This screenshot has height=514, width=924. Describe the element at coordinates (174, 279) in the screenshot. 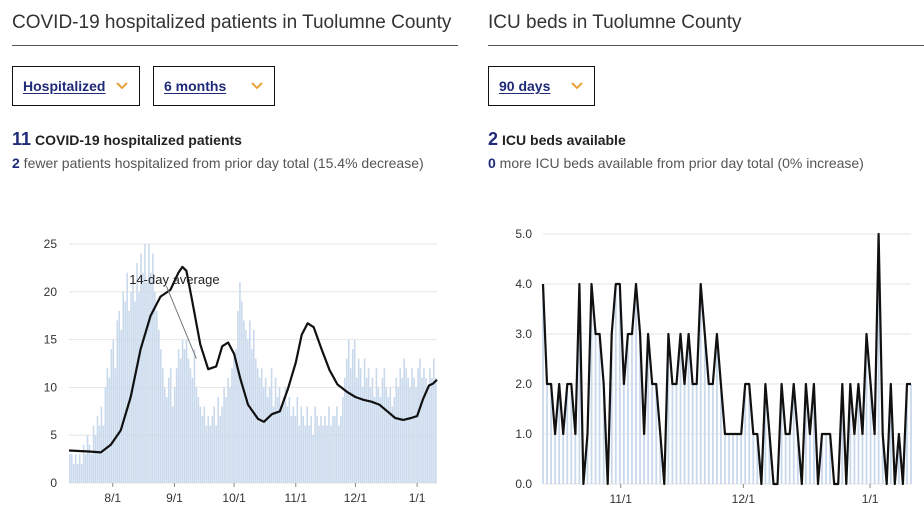

I see `annotation-label: 14-day average` at that location.